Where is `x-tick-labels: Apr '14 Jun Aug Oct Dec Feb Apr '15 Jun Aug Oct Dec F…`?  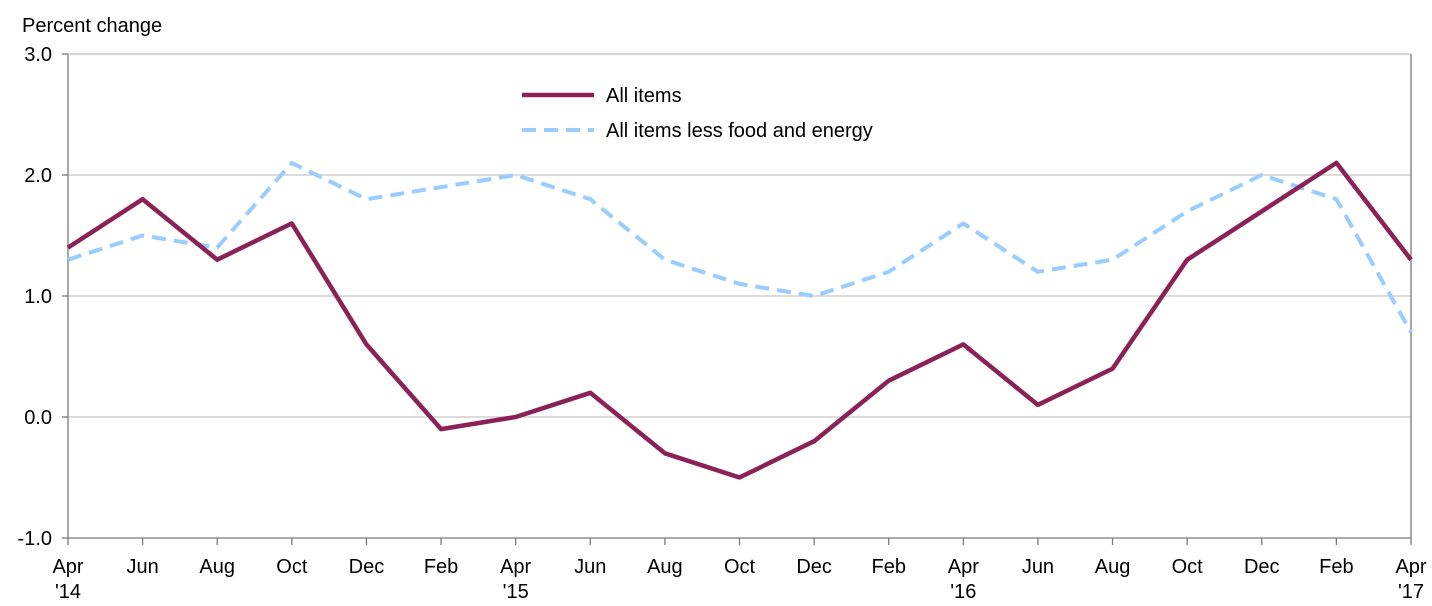 x-tick-labels: Apr '14 Jun Aug Oct Dec Feb Apr '15 Jun Aug Oct Dec F… is located at coordinates (739, 579).